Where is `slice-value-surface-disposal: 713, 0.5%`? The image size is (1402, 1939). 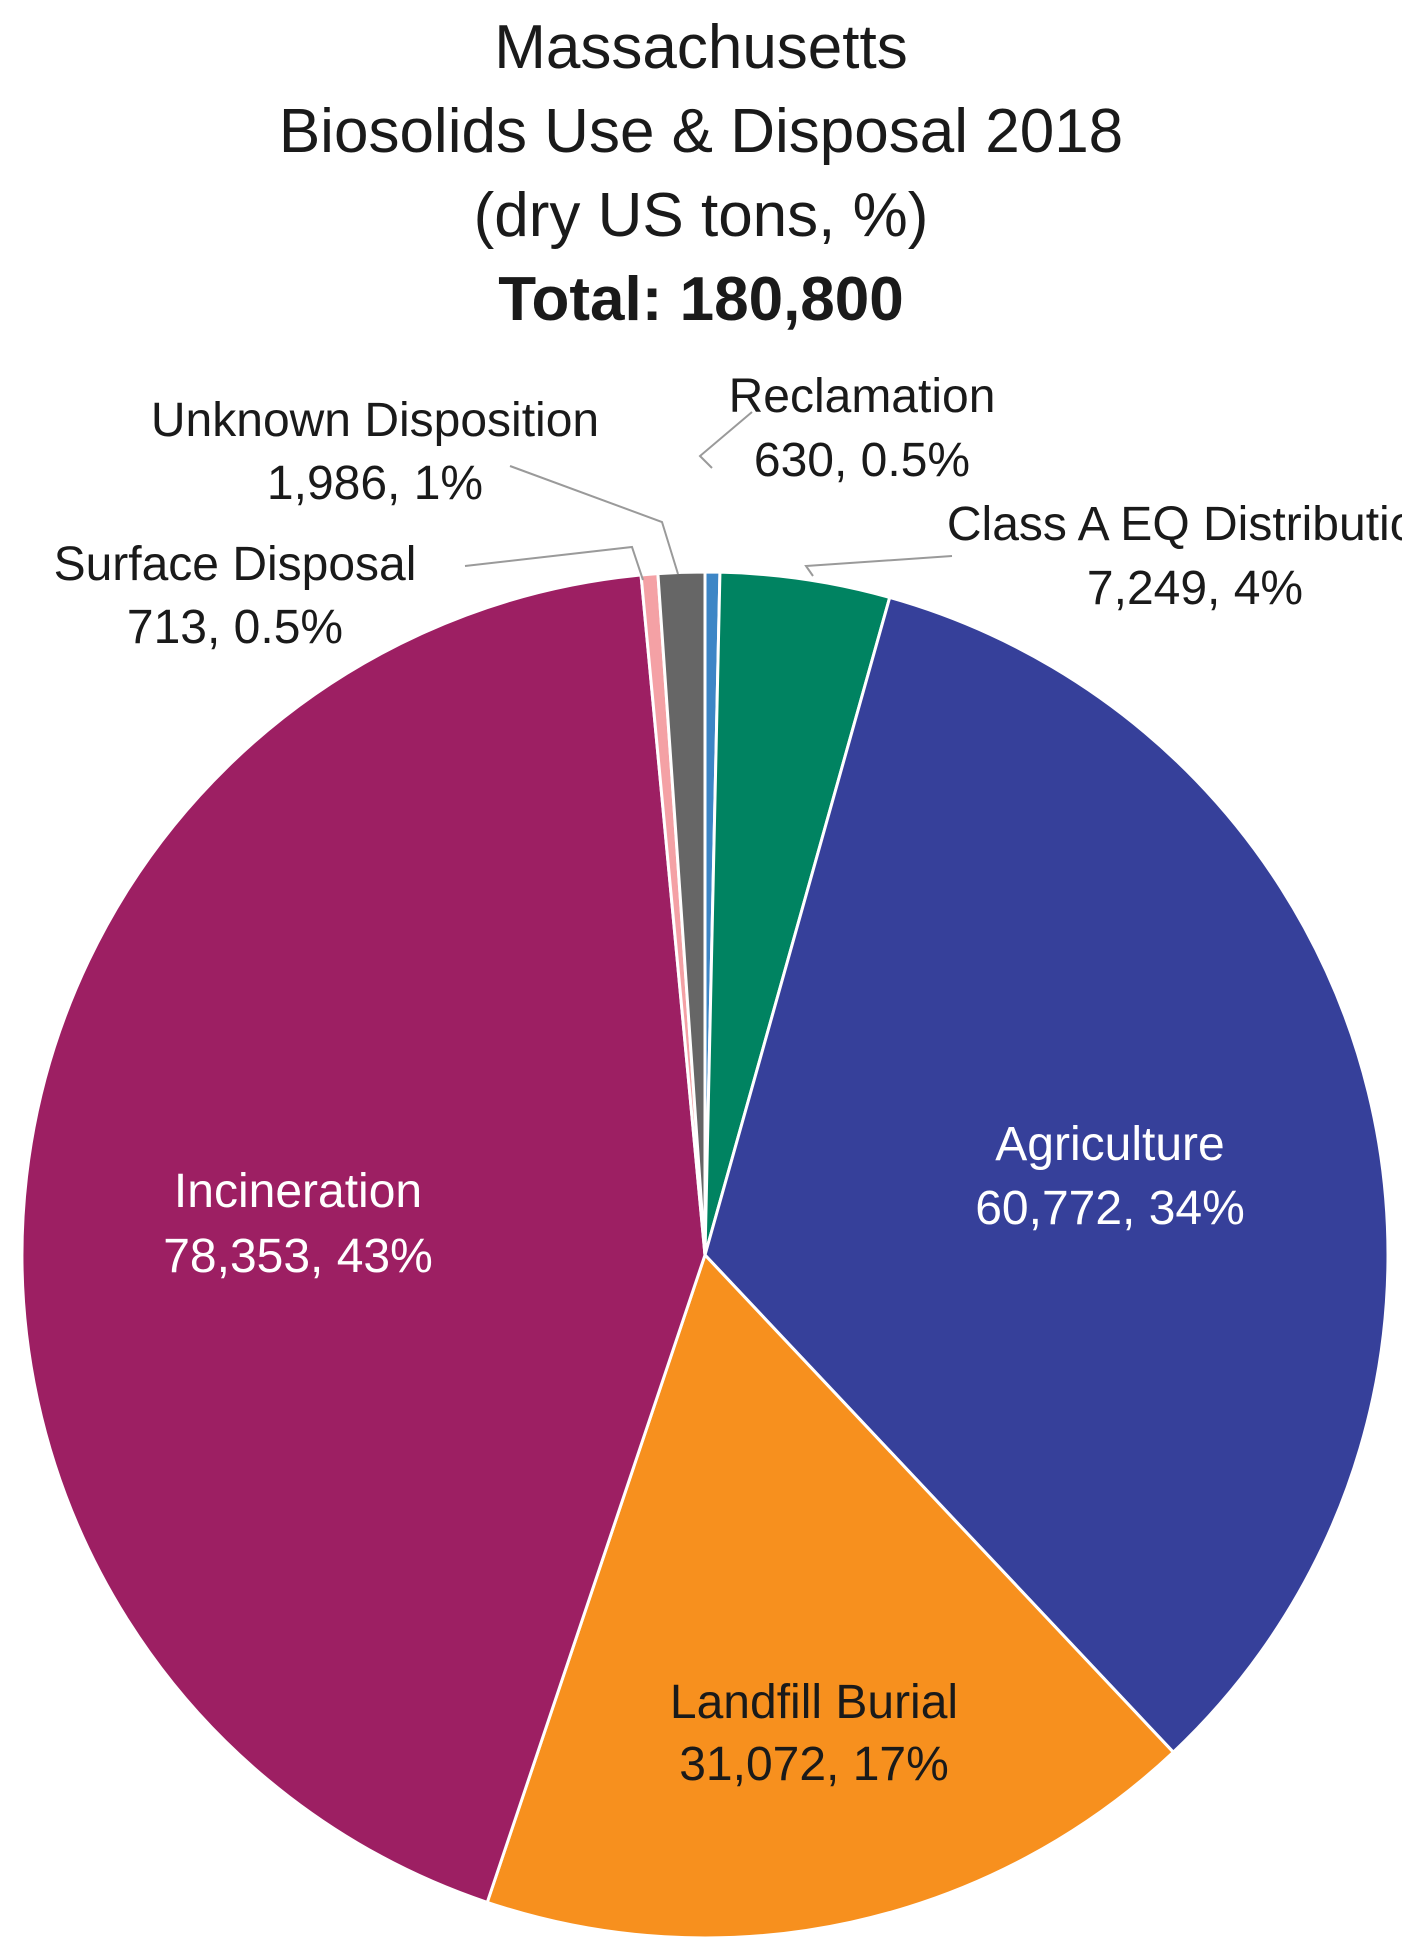
slice-value-surface-disposal: 713, 0.5% is located at coordinates (235, 627).